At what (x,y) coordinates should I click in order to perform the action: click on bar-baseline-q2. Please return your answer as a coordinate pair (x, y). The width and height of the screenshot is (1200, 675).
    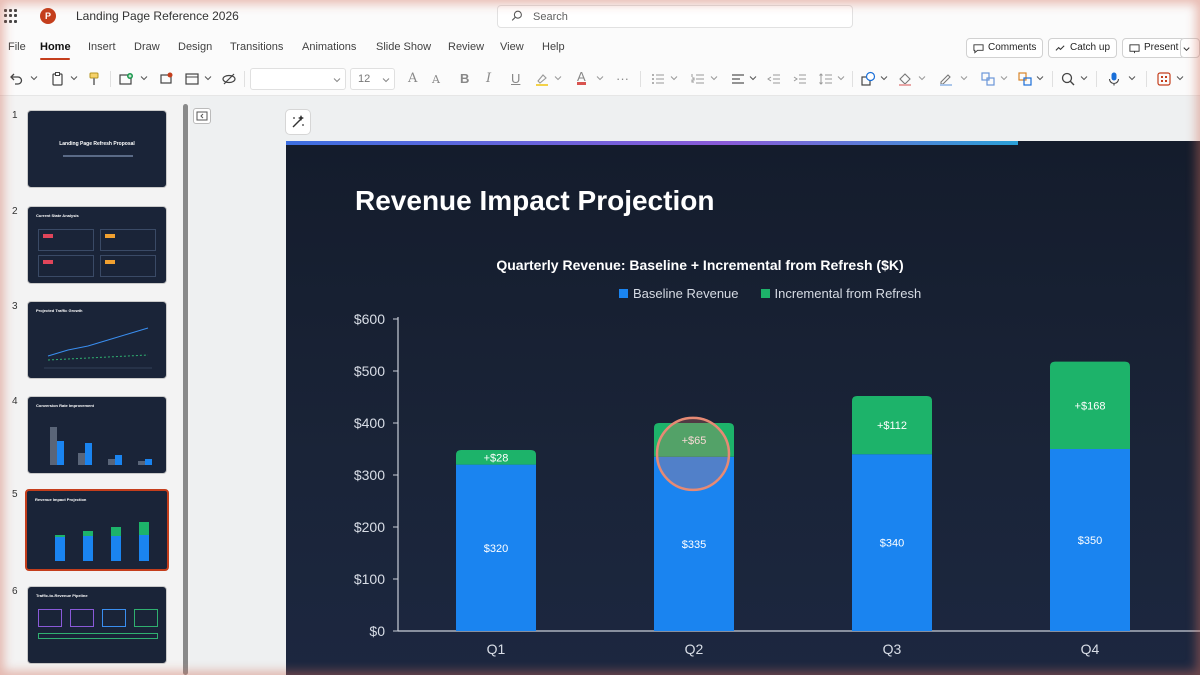
    Looking at the image, I should click on (694, 543).